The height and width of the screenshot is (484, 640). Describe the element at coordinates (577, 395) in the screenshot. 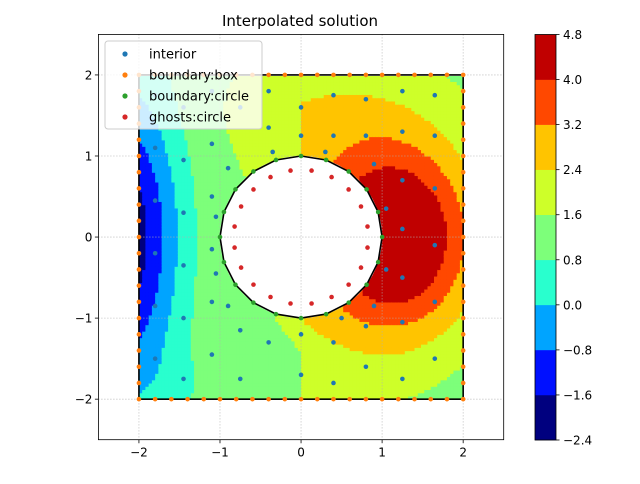

I see `colorbar-tick-label: −1.6` at that location.